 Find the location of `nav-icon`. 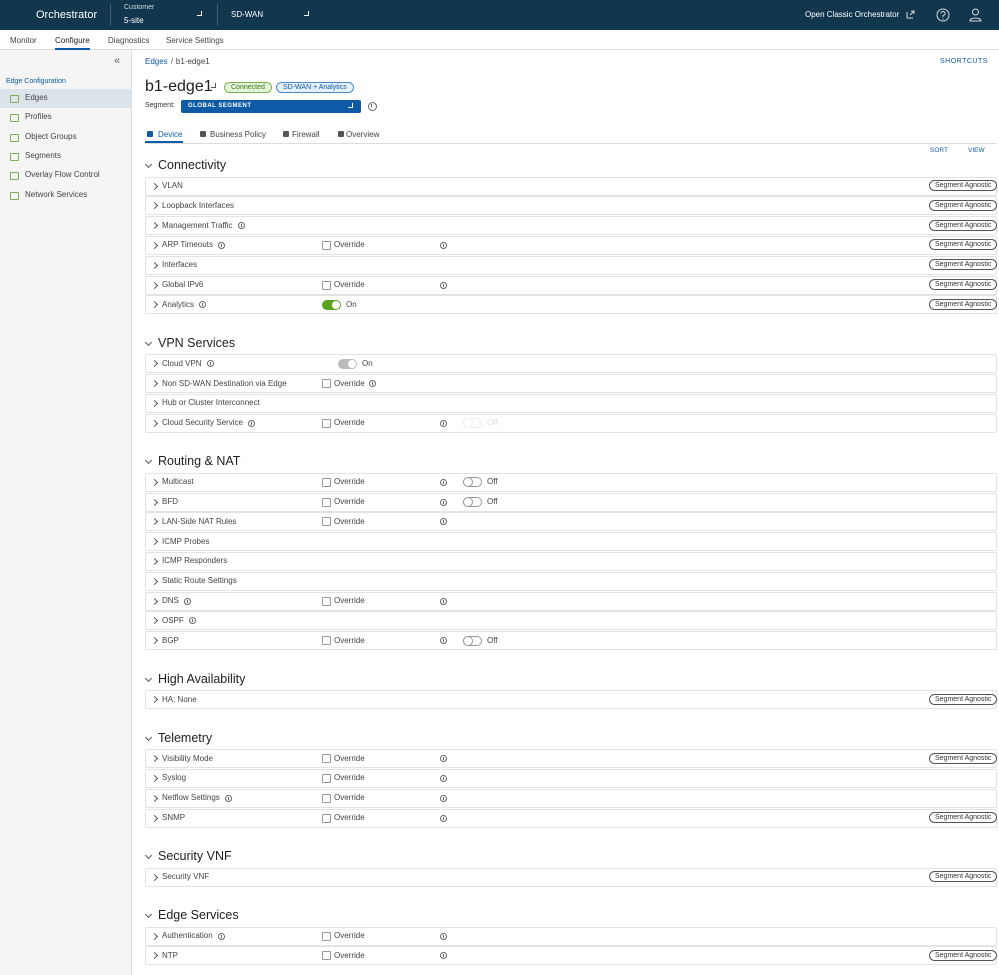

nav-icon is located at coordinates (14, 99).